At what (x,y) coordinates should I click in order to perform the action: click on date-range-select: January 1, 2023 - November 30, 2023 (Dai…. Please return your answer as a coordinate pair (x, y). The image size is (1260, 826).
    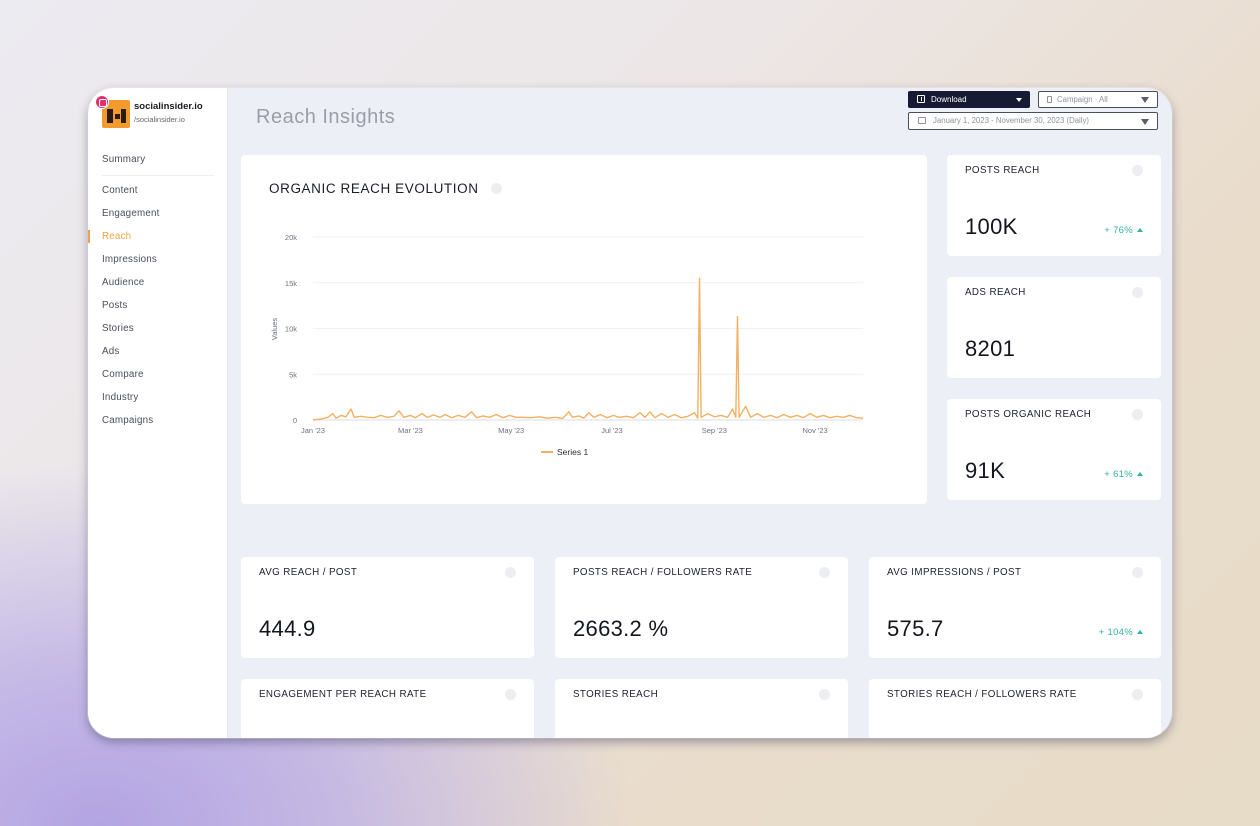
    Looking at the image, I should click on (1033, 121).